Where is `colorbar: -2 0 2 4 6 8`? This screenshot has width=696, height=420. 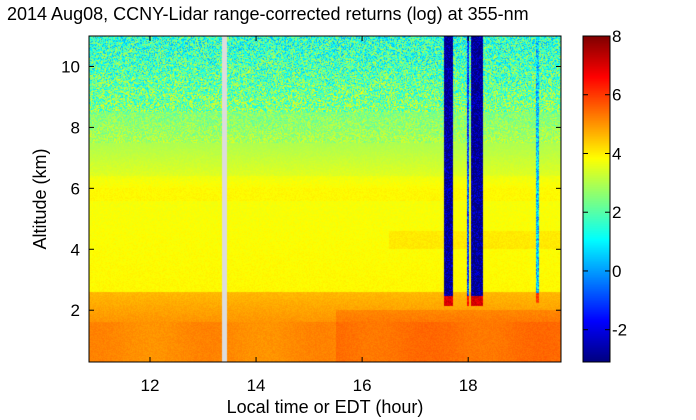 colorbar: -2 0 2 4 6 8 is located at coordinates (604, 195).